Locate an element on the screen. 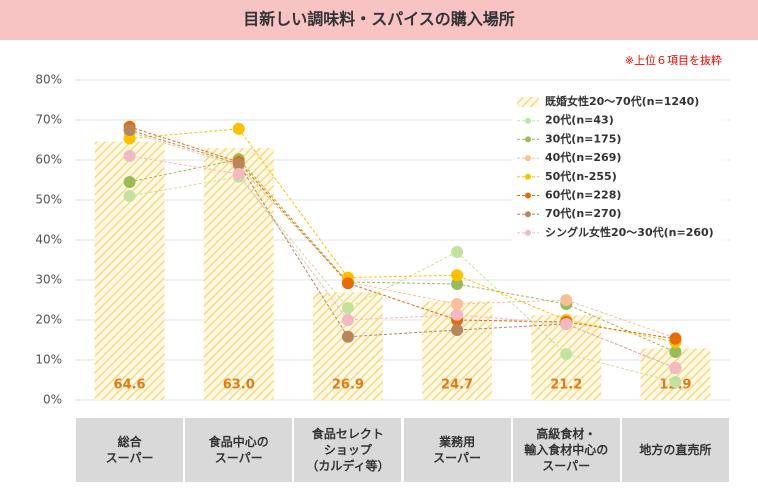 The image size is (758, 502). legend-label: 50代(n-255) is located at coordinates (581, 176).